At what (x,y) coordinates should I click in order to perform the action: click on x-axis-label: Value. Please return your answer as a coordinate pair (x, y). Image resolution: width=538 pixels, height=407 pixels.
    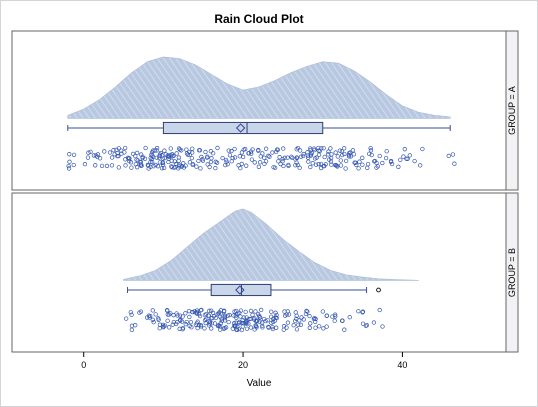
    Looking at the image, I should click on (259, 383).